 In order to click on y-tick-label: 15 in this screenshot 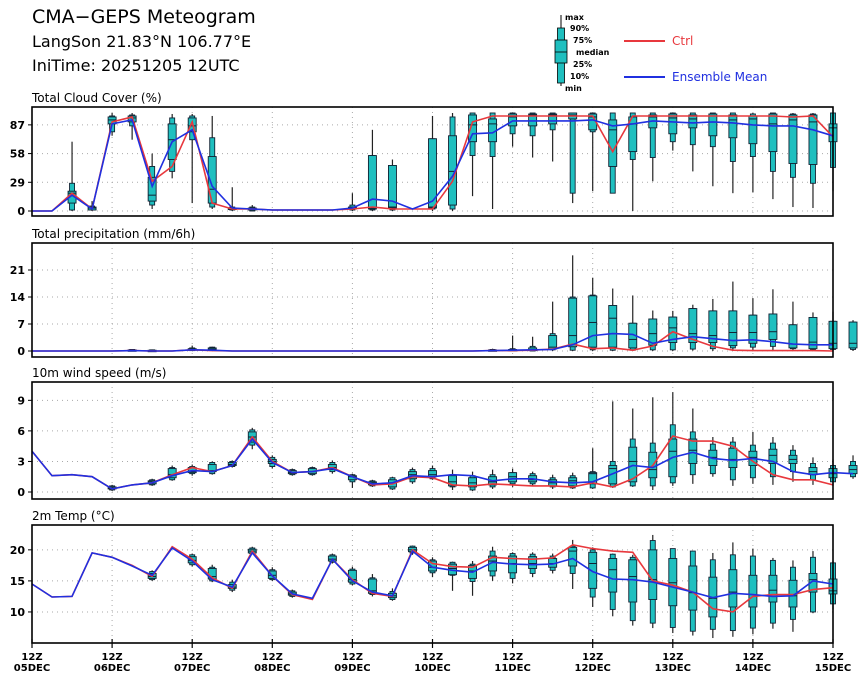, I will do `click(17, 581)`.